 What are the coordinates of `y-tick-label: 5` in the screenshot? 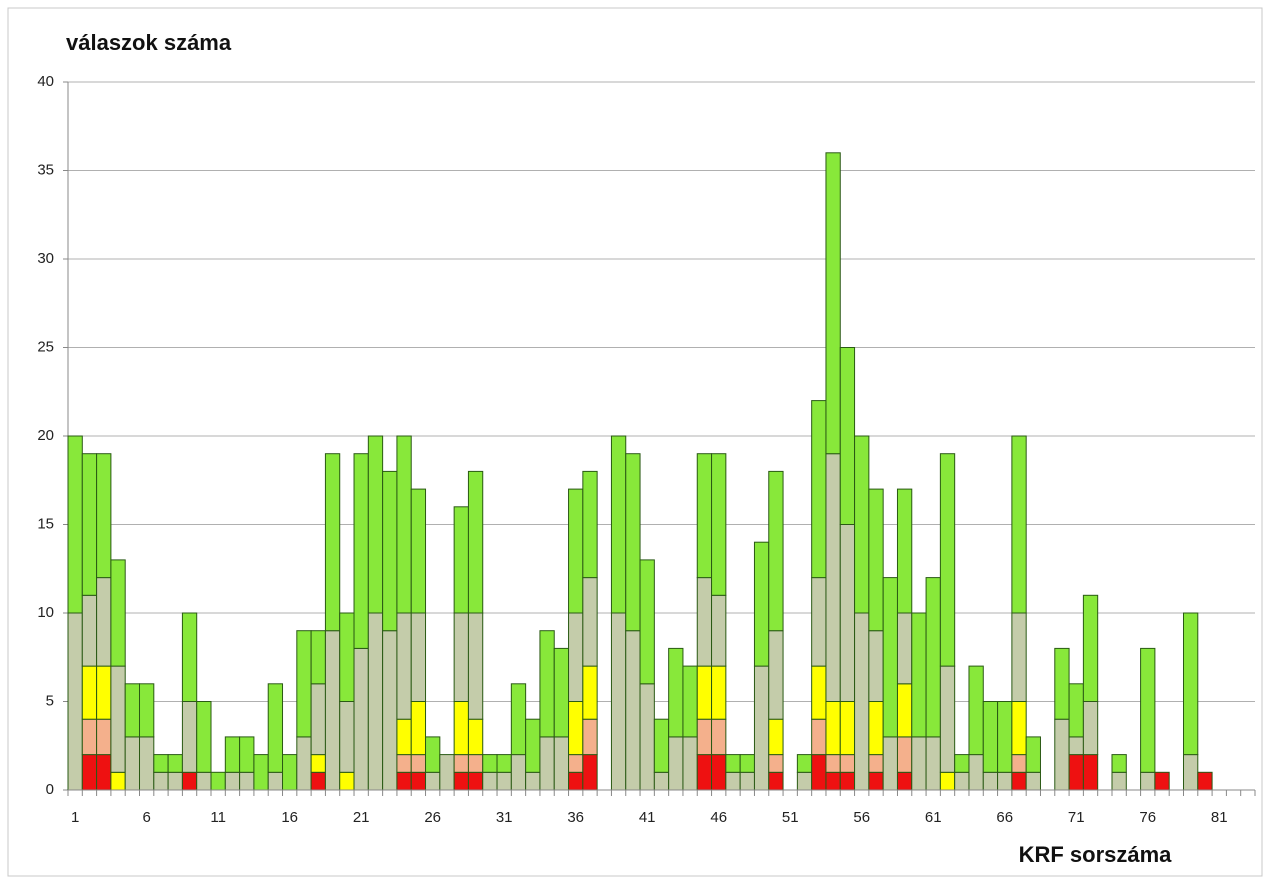 It's located at (50, 700).